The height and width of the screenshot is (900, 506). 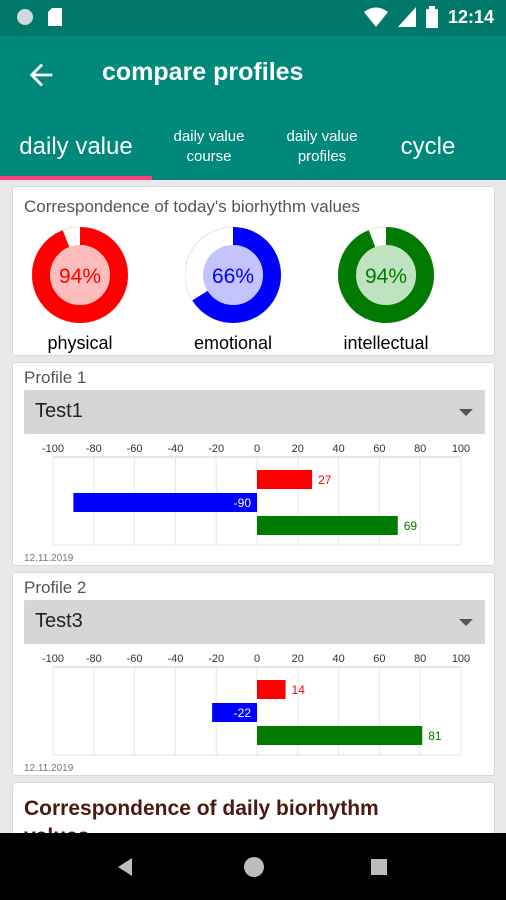 I want to click on profile1-select: Test1, so click(x=254, y=412).